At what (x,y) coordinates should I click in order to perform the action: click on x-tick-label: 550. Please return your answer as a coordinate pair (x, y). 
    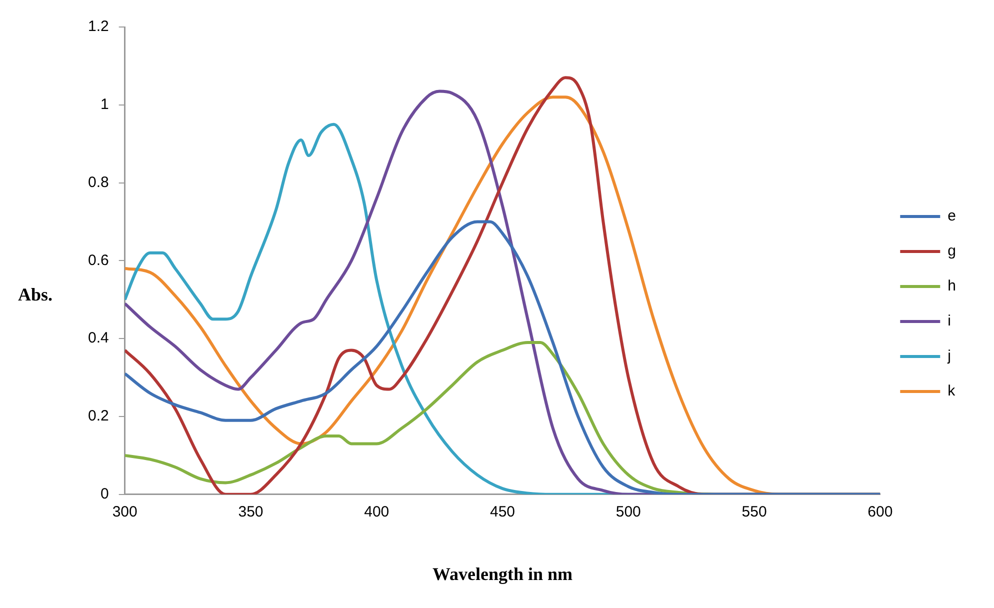
    Looking at the image, I should click on (754, 512).